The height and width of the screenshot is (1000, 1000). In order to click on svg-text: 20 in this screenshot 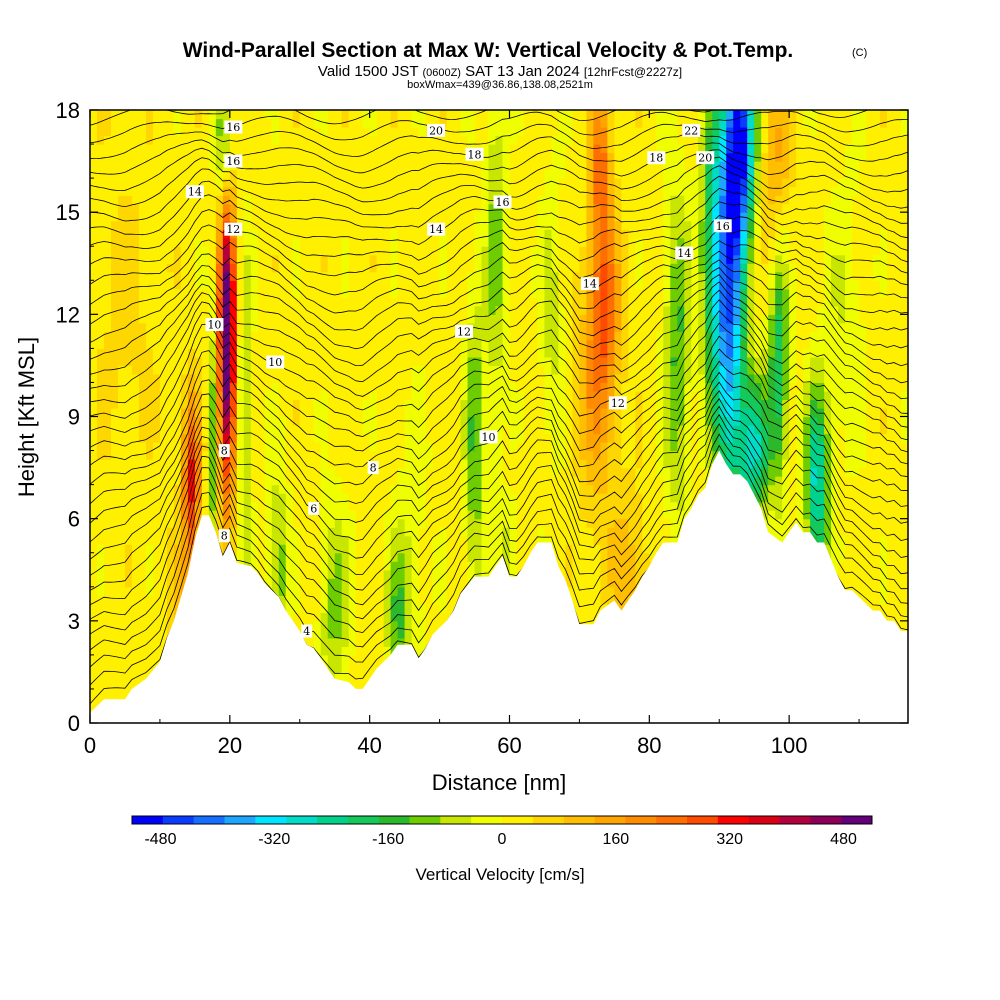, I will do `click(436, 130)`.